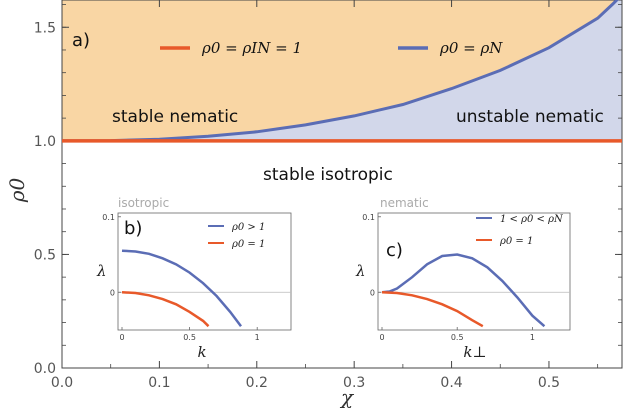 The height and width of the screenshot is (410, 633). Describe the element at coordinates (474, 352) in the screenshot. I see `inset-c-x-label: k⊥` at that location.